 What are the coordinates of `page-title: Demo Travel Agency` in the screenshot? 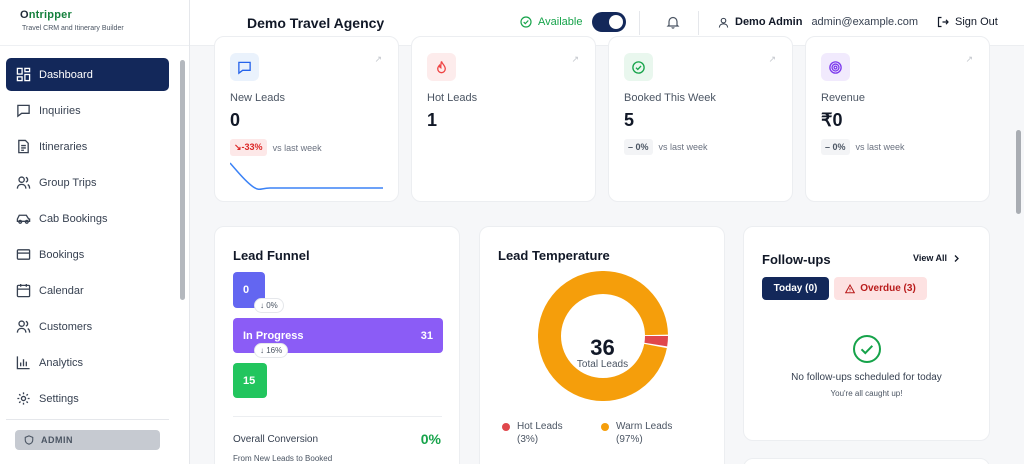 It's located at (316, 23).